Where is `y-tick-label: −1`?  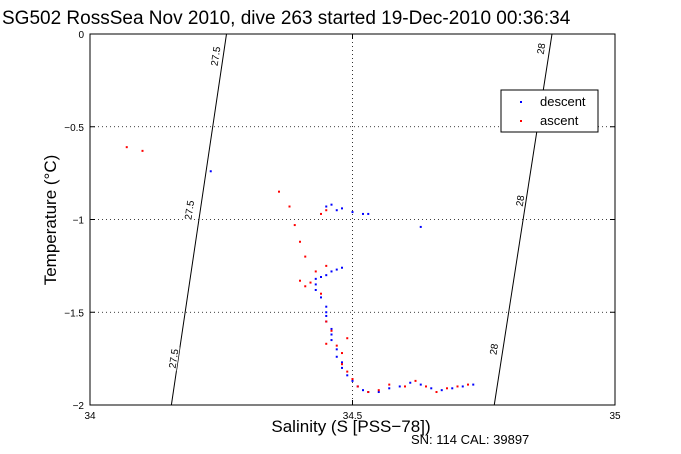
y-tick-label: −1 is located at coordinates (79, 221).